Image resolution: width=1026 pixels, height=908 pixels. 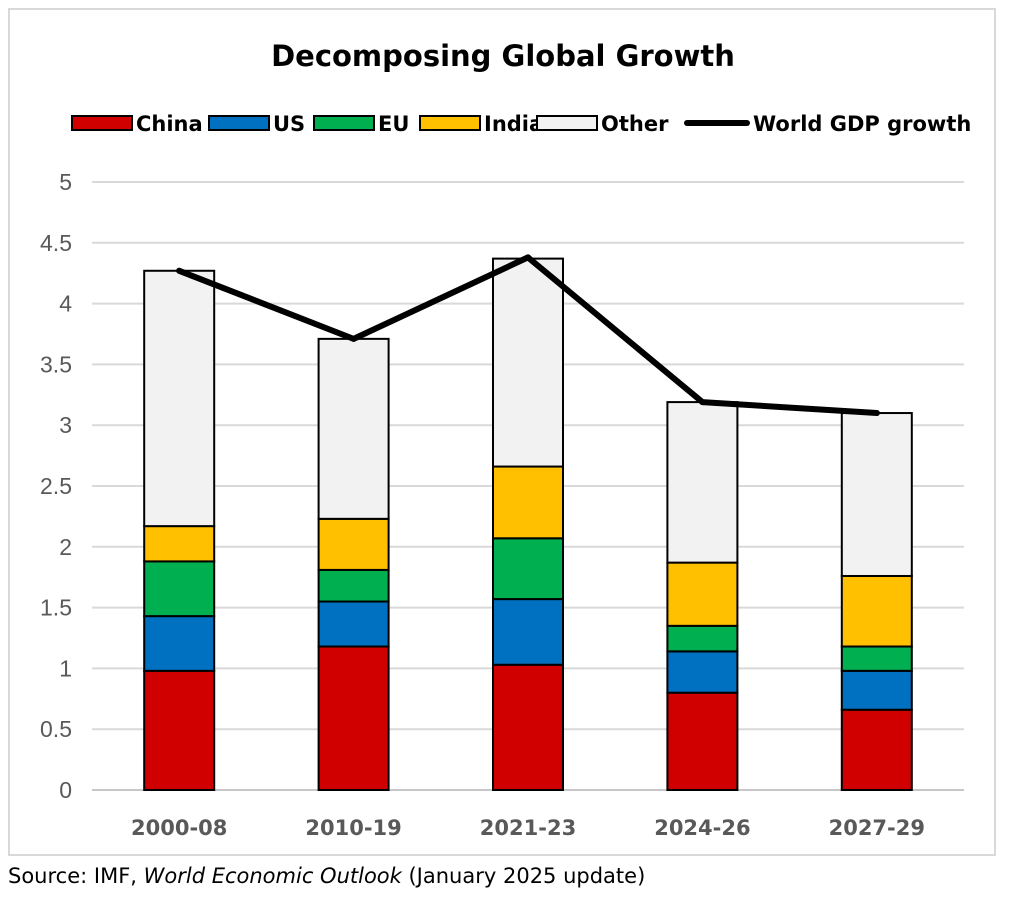 I want to click on x-tick-label: 2021-23, so click(x=528, y=828).